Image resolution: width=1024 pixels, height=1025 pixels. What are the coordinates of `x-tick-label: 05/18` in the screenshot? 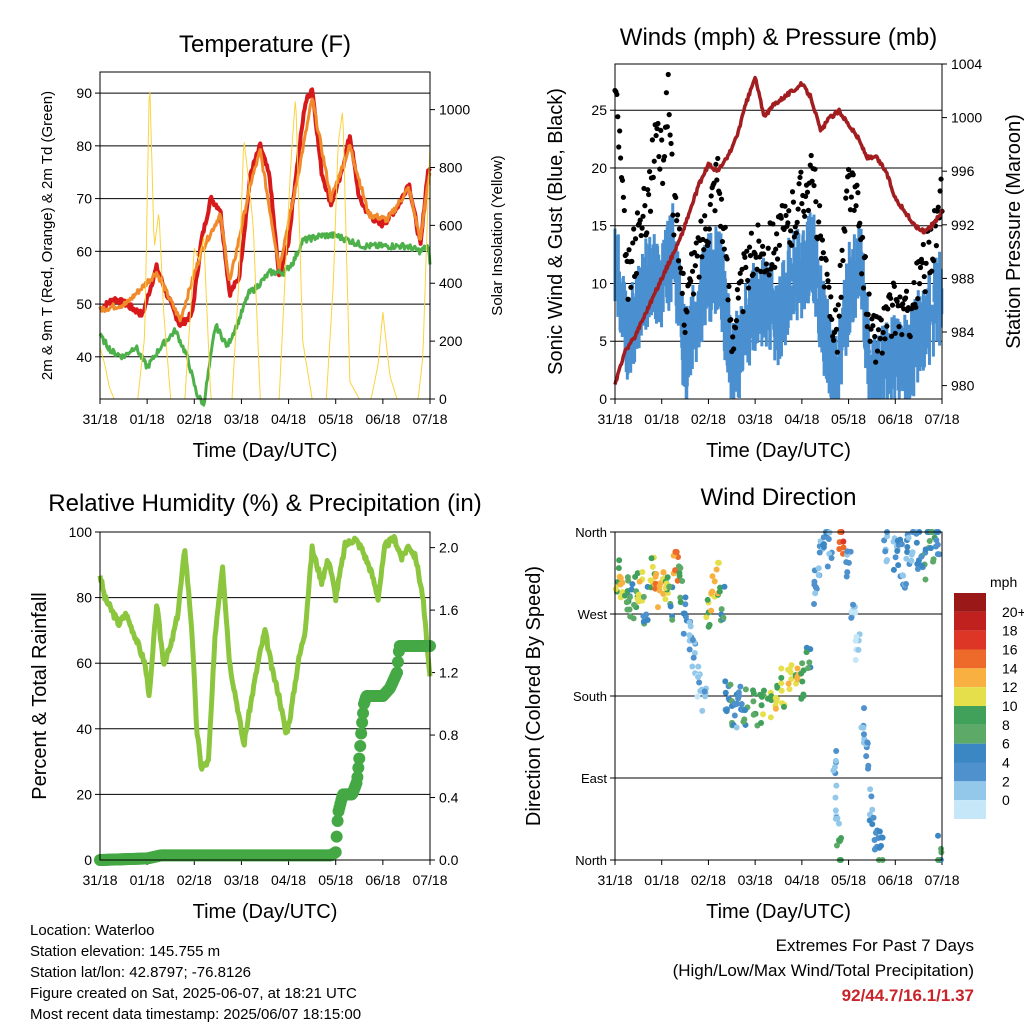 It's located at (335, 419).